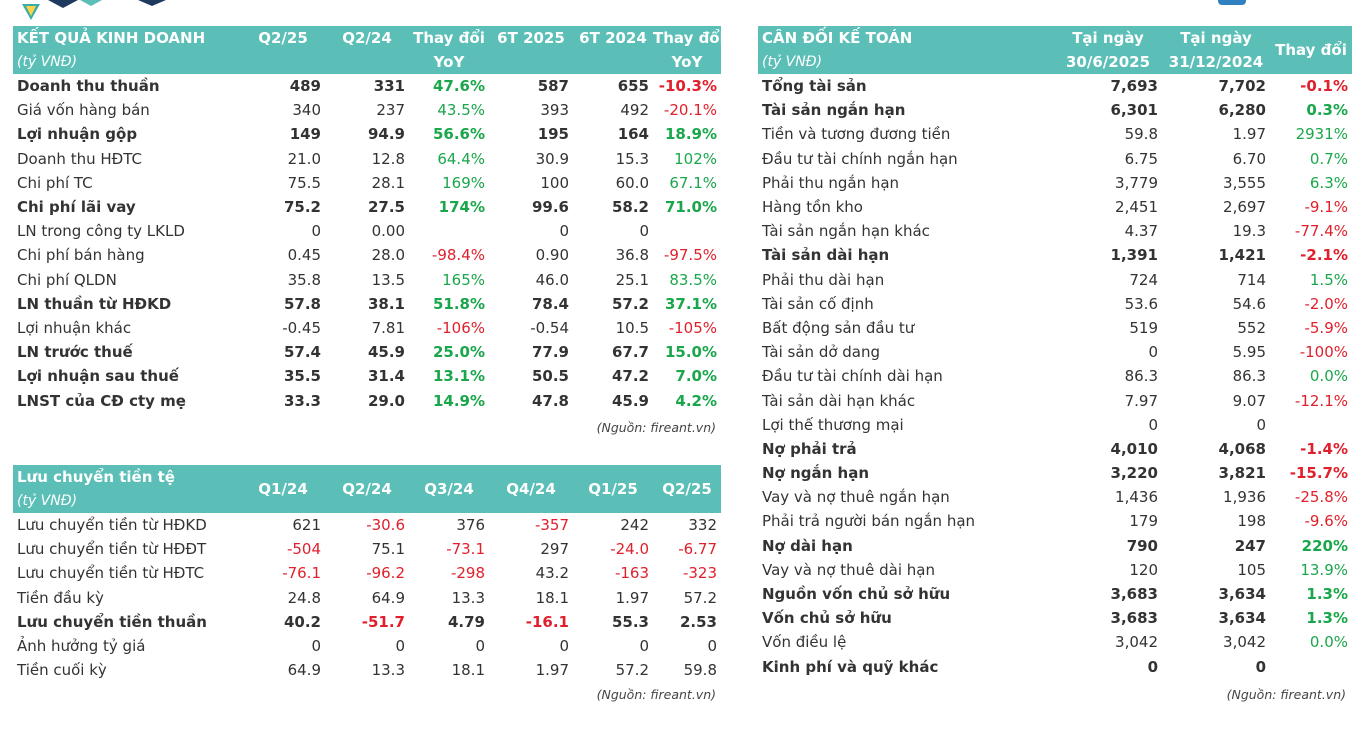  What do you see at coordinates (821, 352) in the screenshot?
I see `balance-row-label: Tài sản dở dang` at bounding box center [821, 352].